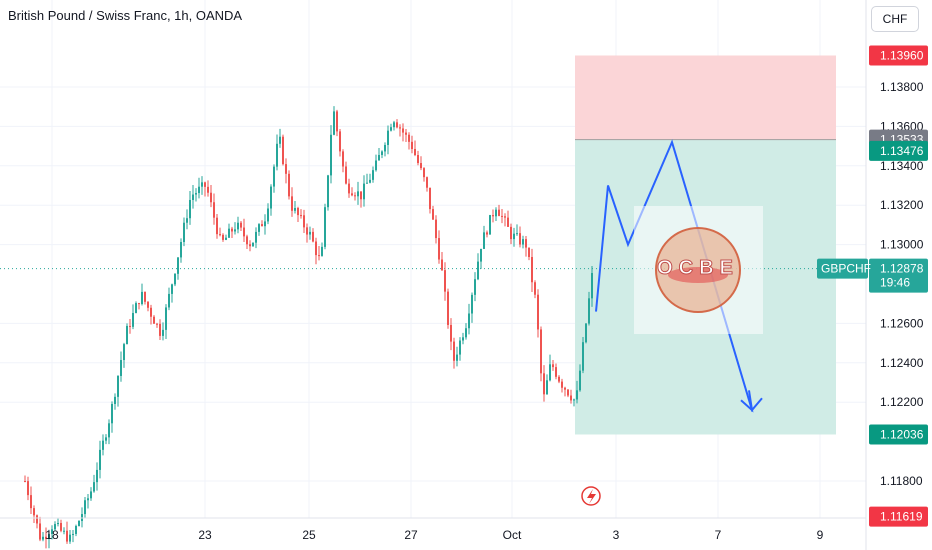 The width and height of the screenshot is (932, 550). I want to click on symbol-tag-bg, so click(842, 268).